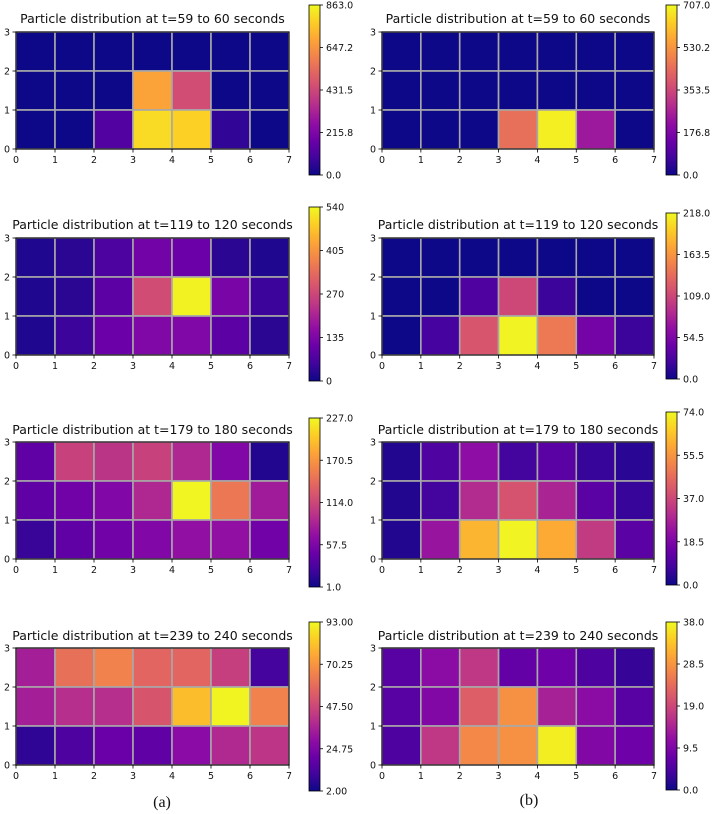 This screenshot has height=814, width=719. Describe the element at coordinates (671, 90) in the screenshot. I see `colorbar` at that location.